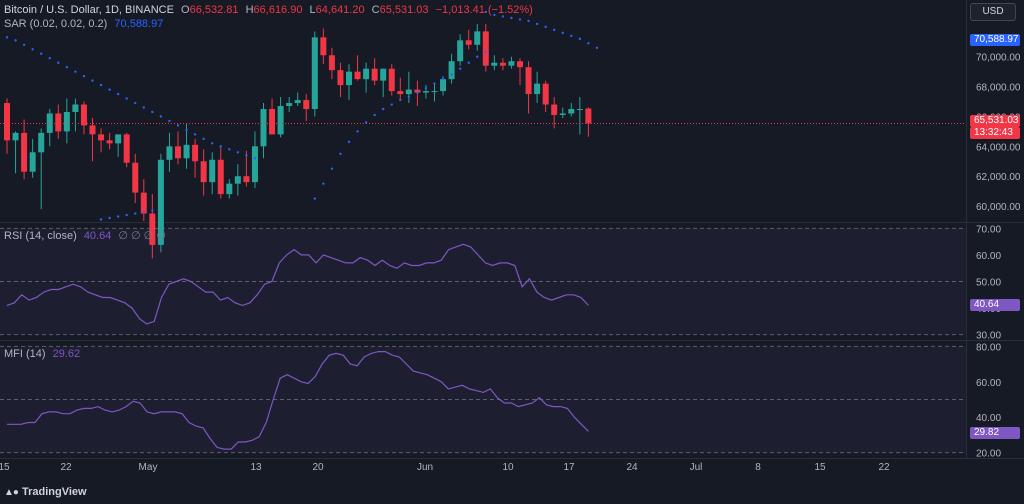 The width and height of the screenshot is (1024, 504). Describe the element at coordinates (758, 467) in the screenshot. I see `time-tick-label: 8` at that location.